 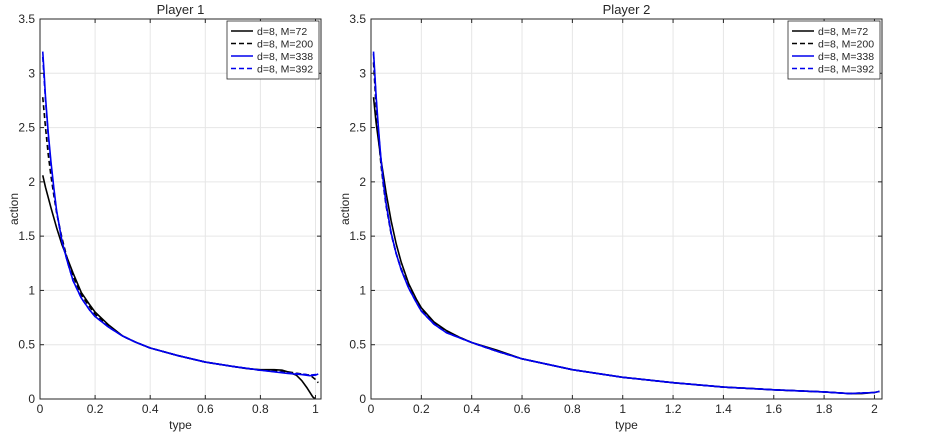 What do you see at coordinates (181, 9) in the screenshot?
I see `chart-title: Player 1` at bounding box center [181, 9].